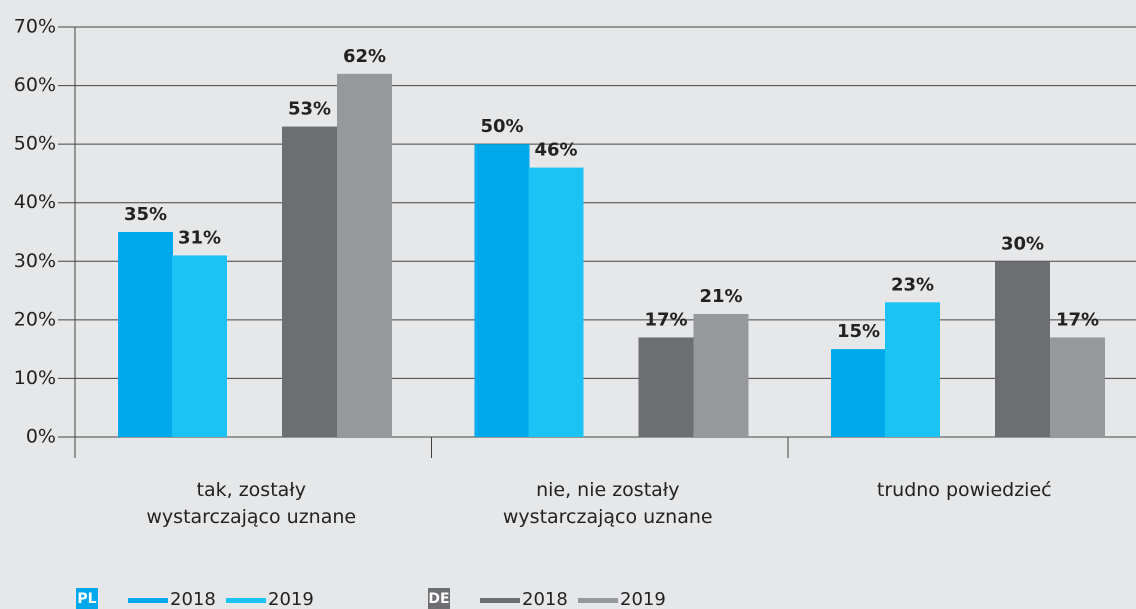 The width and height of the screenshot is (1136, 609). What do you see at coordinates (41, 437) in the screenshot?
I see `y-tick-label: 0%` at bounding box center [41, 437].